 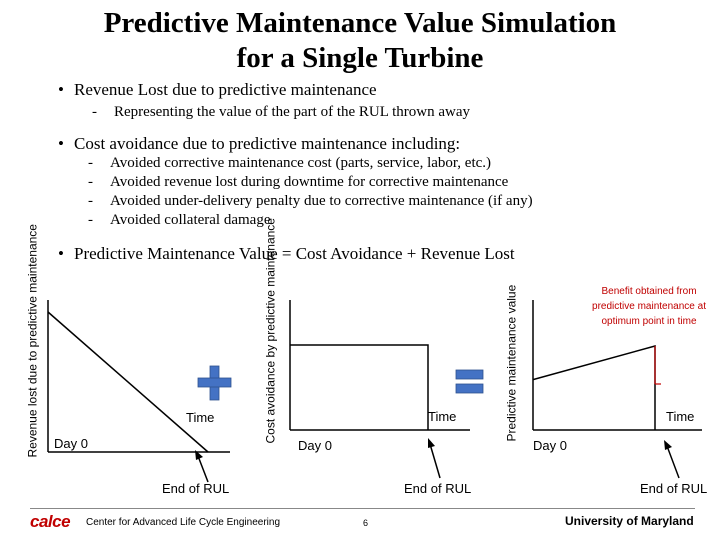 What do you see at coordinates (469, 374) in the screenshot?
I see `equals-operator-top` at bounding box center [469, 374].